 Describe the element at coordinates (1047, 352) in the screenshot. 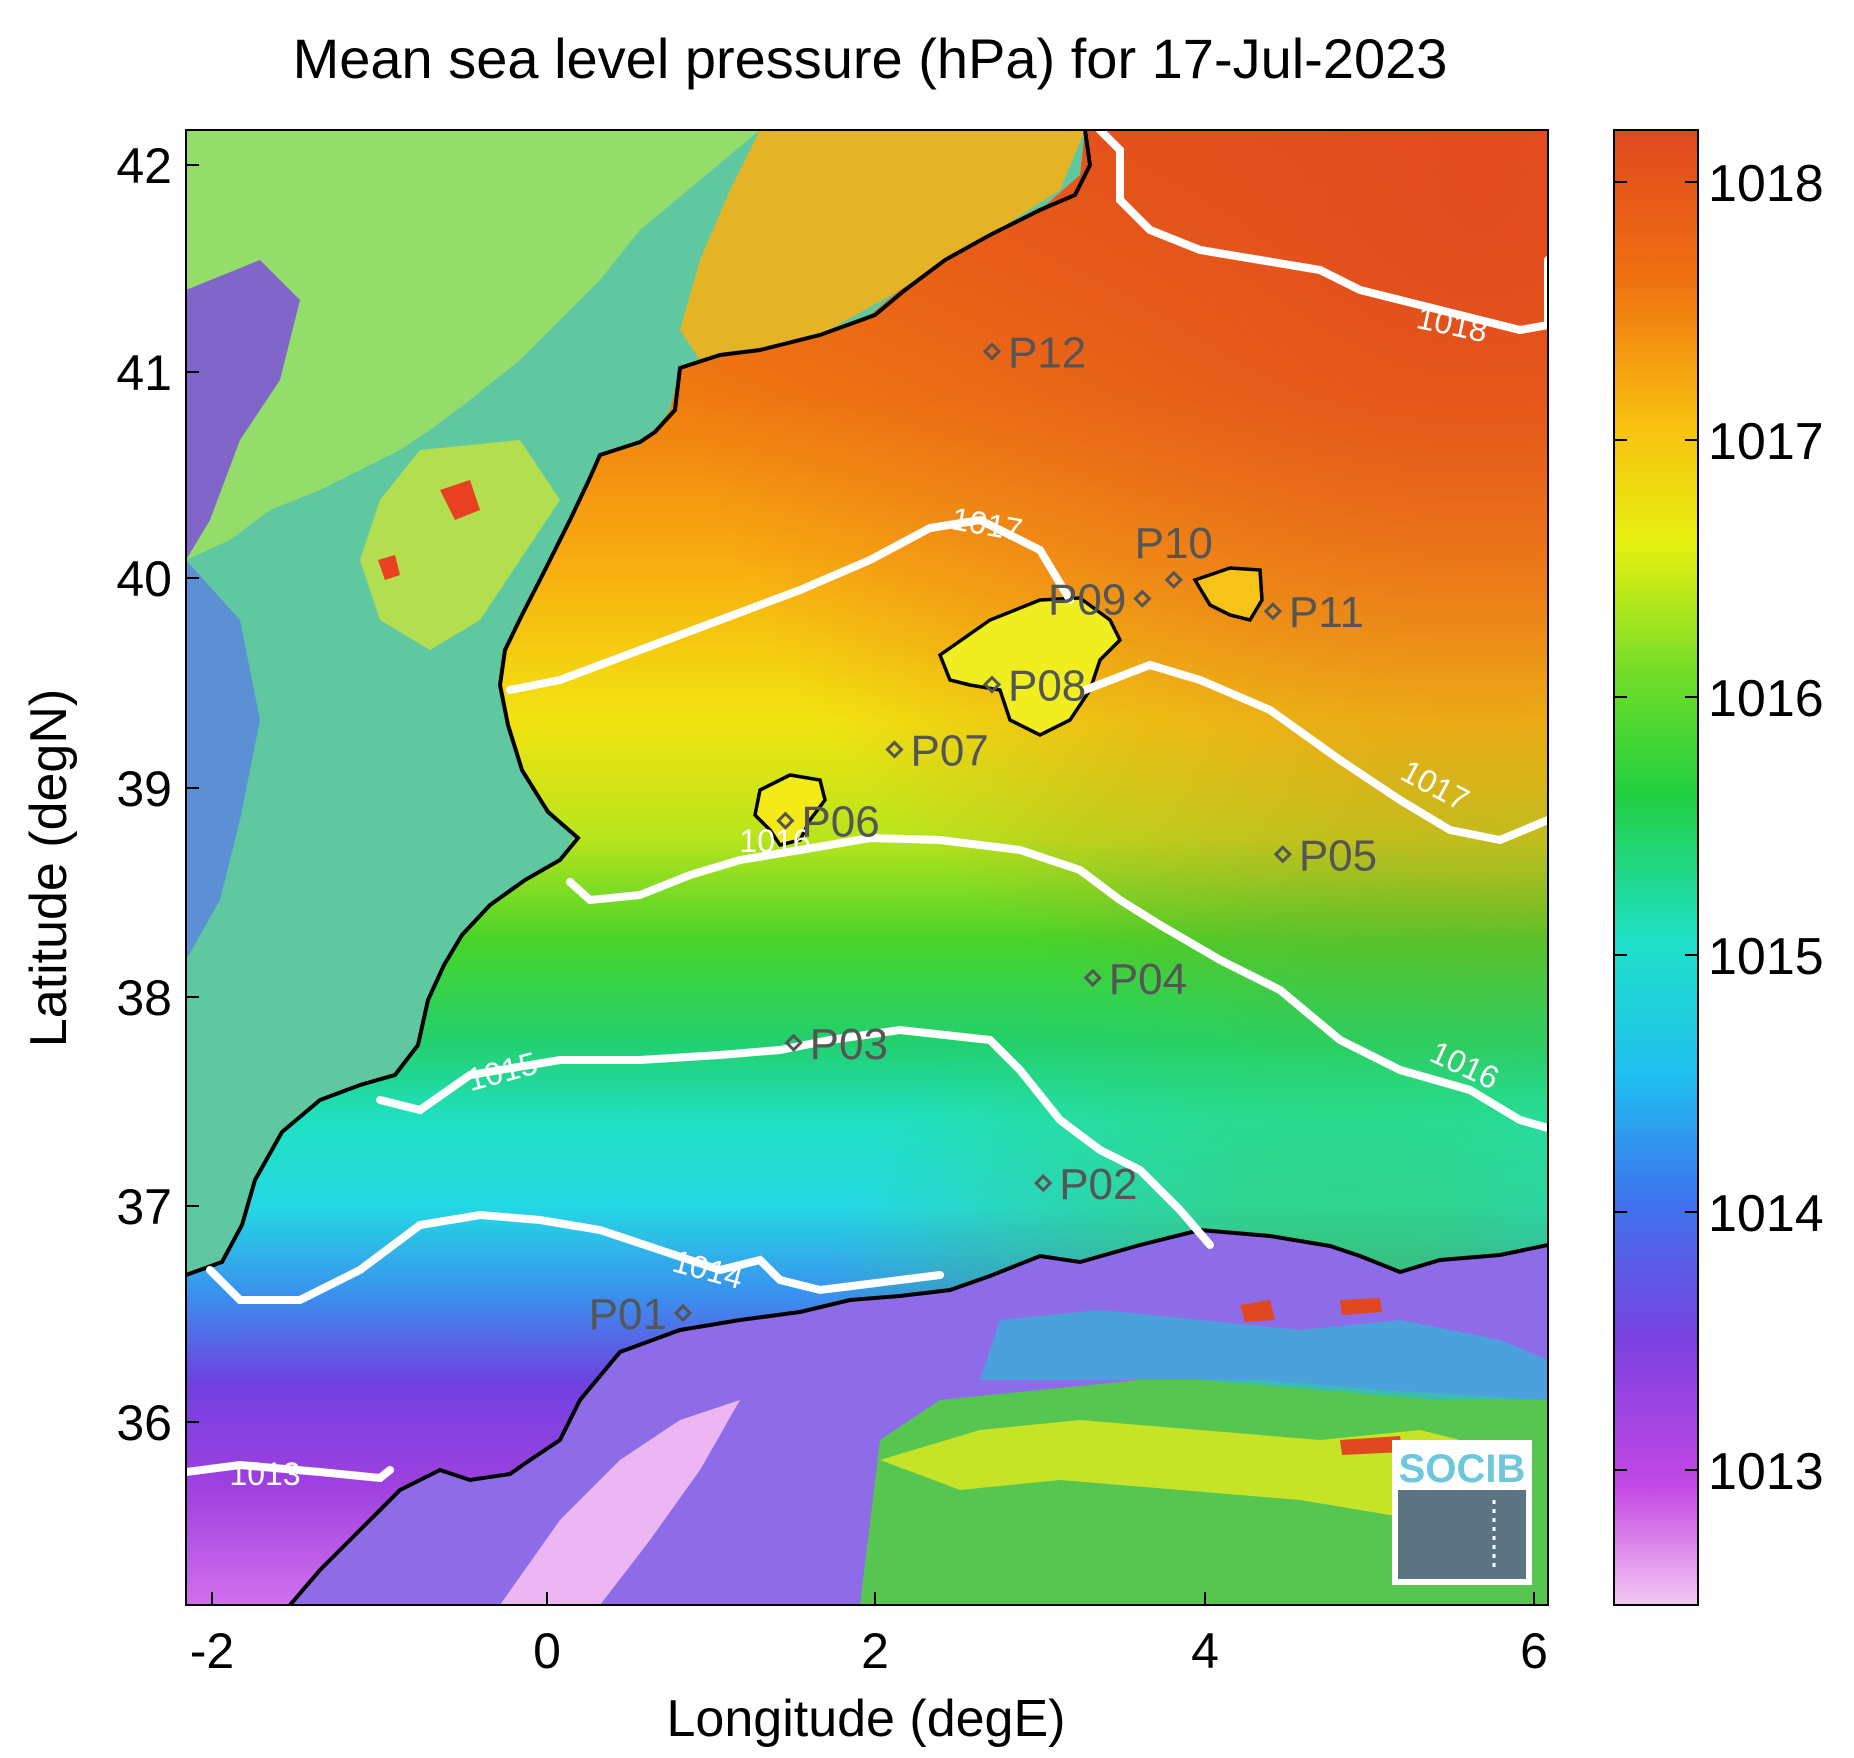

I see `station-label-p12: P12` at that location.